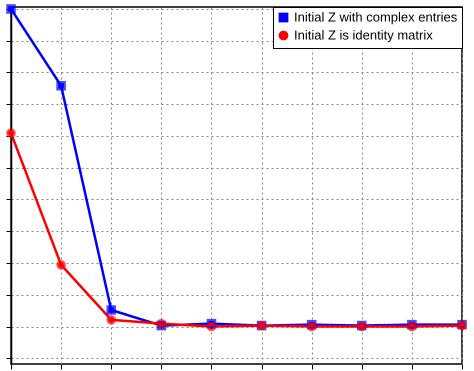  Describe the element at coordinates (376, 17) in the screenshot. I see `legend-label: Initial Z with complex entries` at that location.